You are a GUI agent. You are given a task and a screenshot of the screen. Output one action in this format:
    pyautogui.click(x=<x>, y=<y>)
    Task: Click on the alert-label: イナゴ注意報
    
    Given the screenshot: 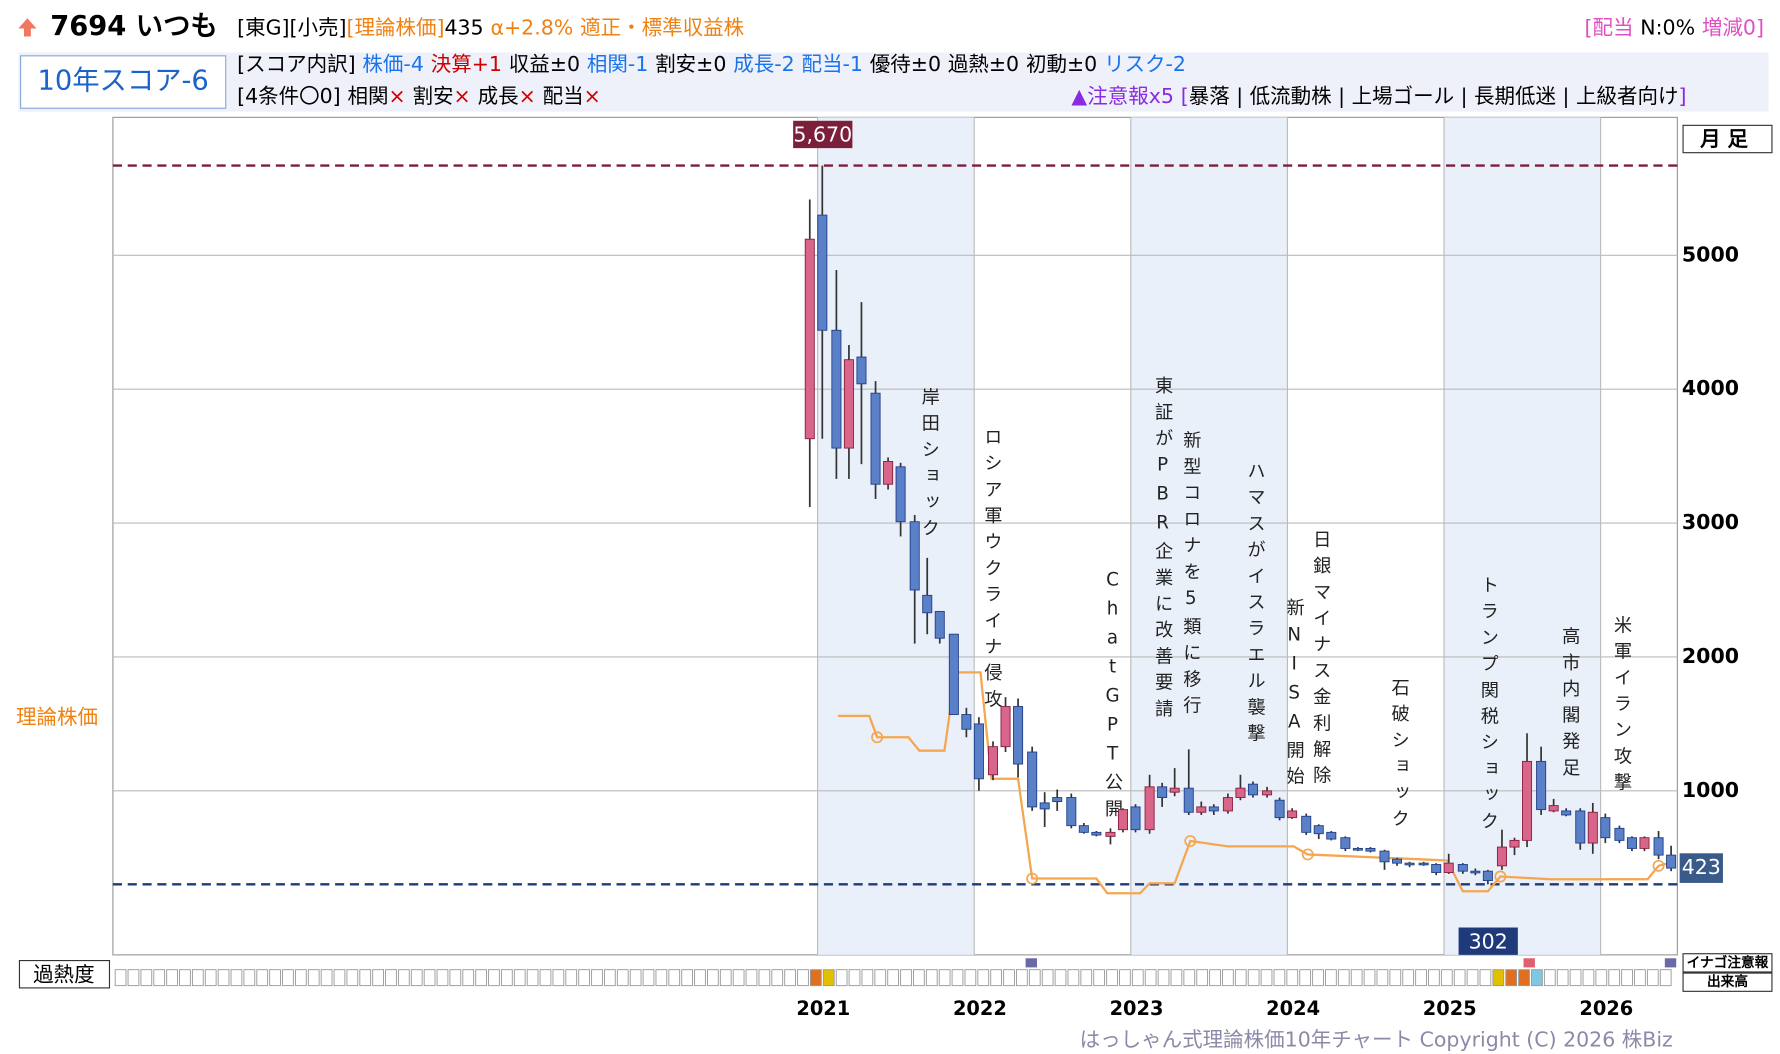 What is the action you would take?
    pyautogui.click(x=1728, y=962)
    